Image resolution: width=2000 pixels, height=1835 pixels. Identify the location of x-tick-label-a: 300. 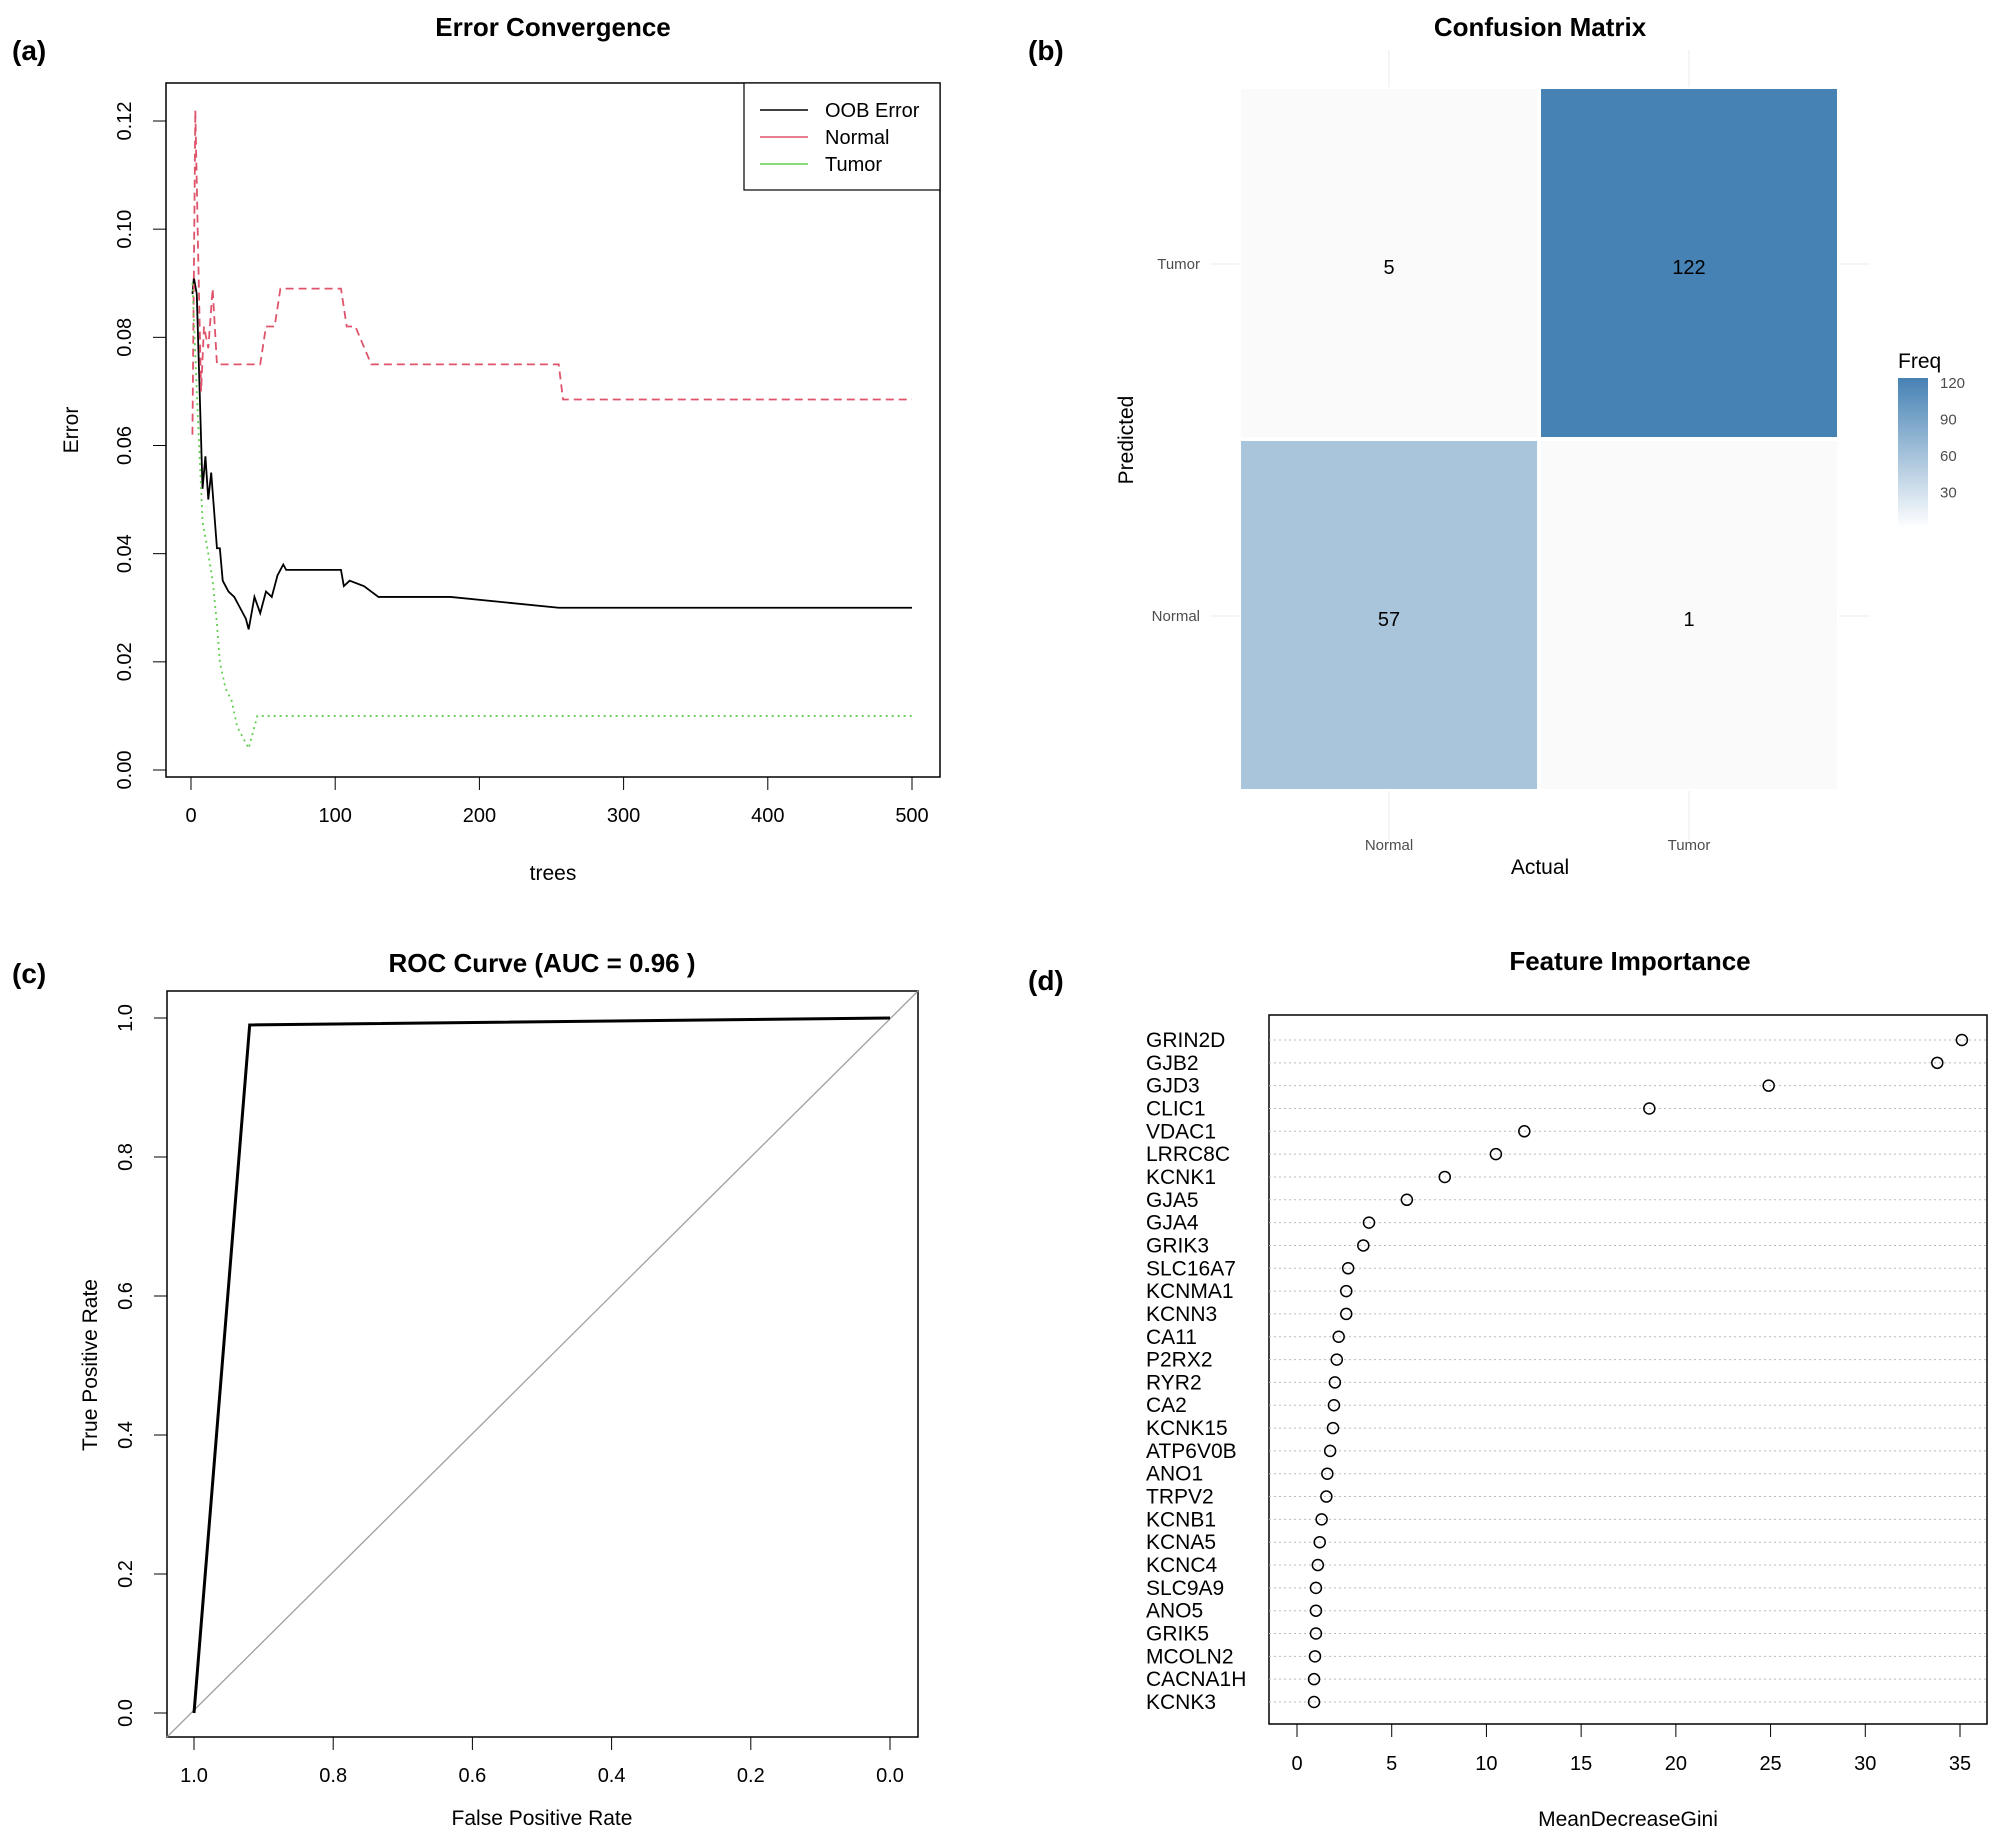
(623, 816).